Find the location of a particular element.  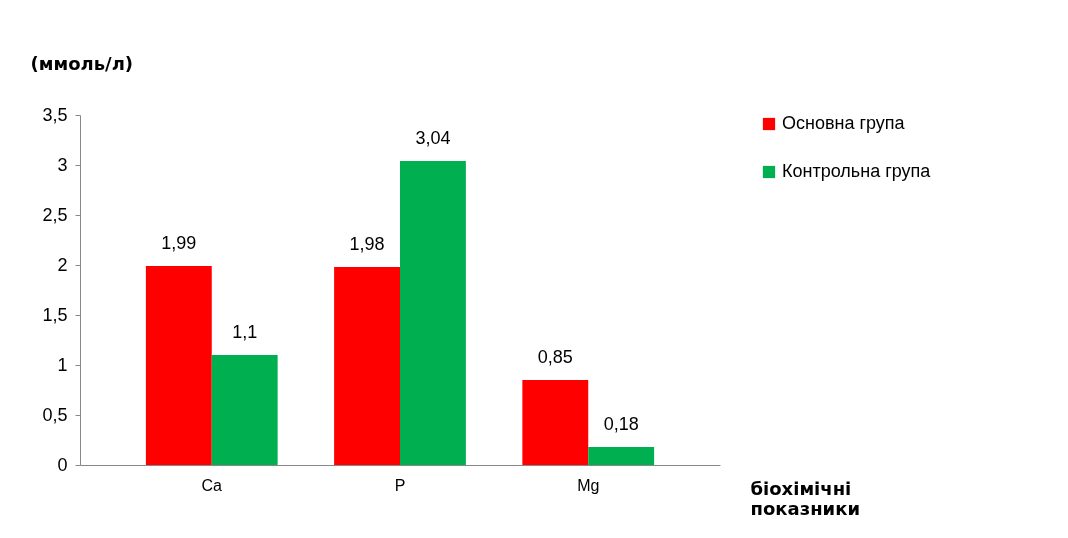

x-tick-label: P is located at coordinates (400, 485).